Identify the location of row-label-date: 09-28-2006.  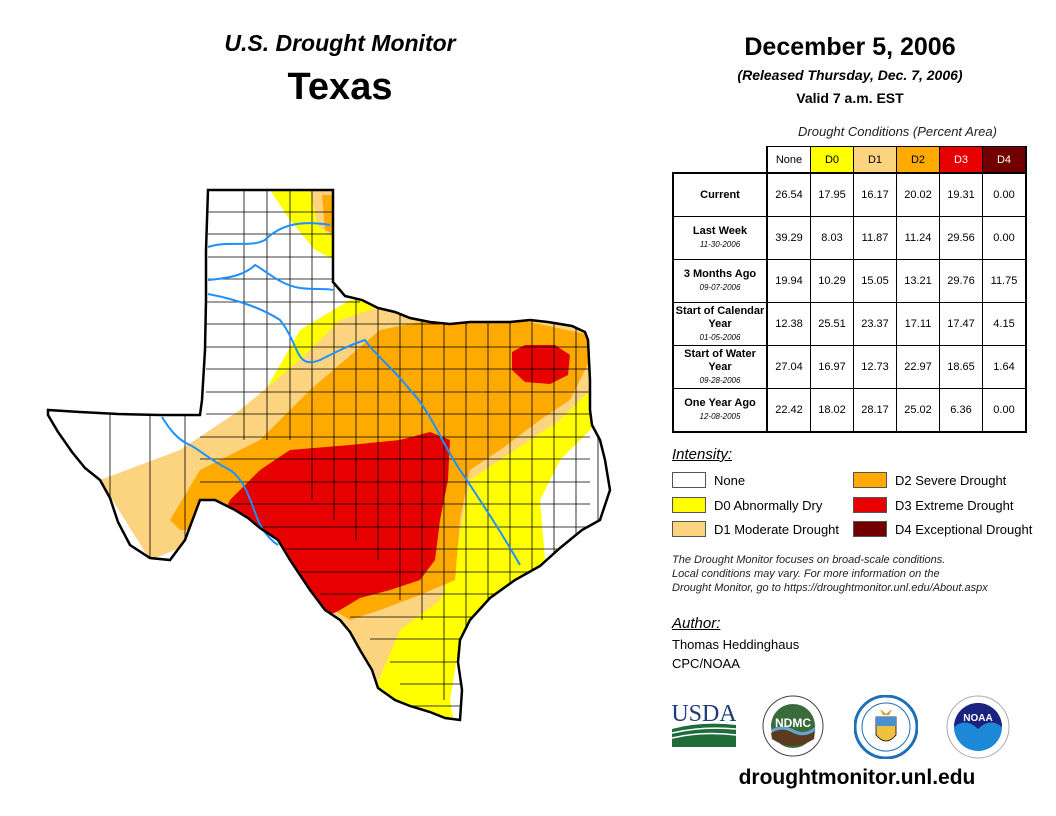
(720, 380).